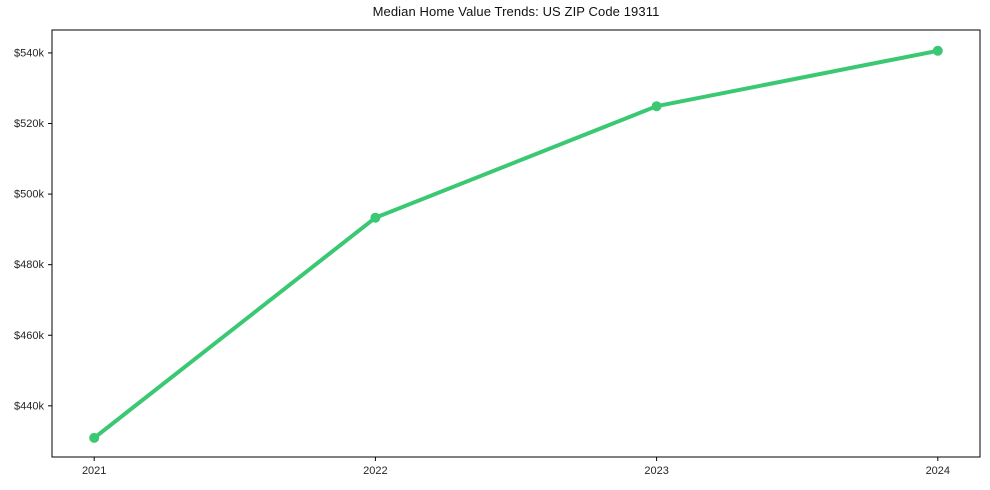 This screenshot has height=490, width=990. What do you see at coordinates (375, 471) in the screenshot?
I see `x-tick-label: 2022` at bounding box center [375, 471].